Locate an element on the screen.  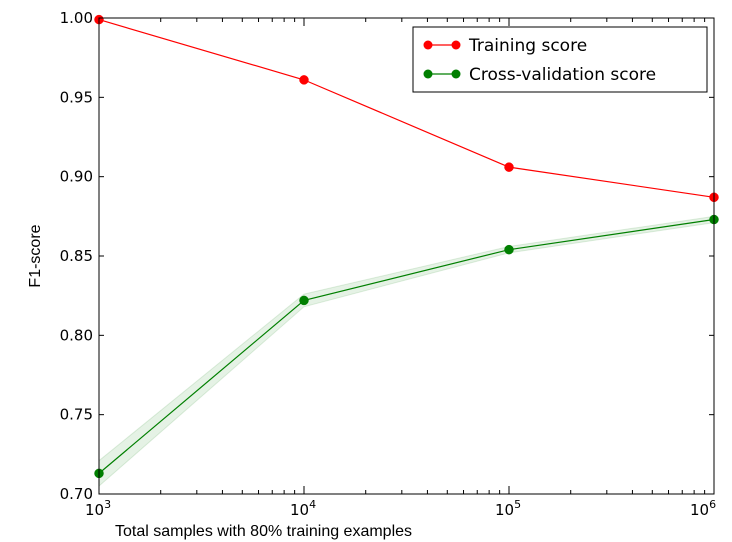
y-tick-label: 1.00 is located at coordinates (76, 18).